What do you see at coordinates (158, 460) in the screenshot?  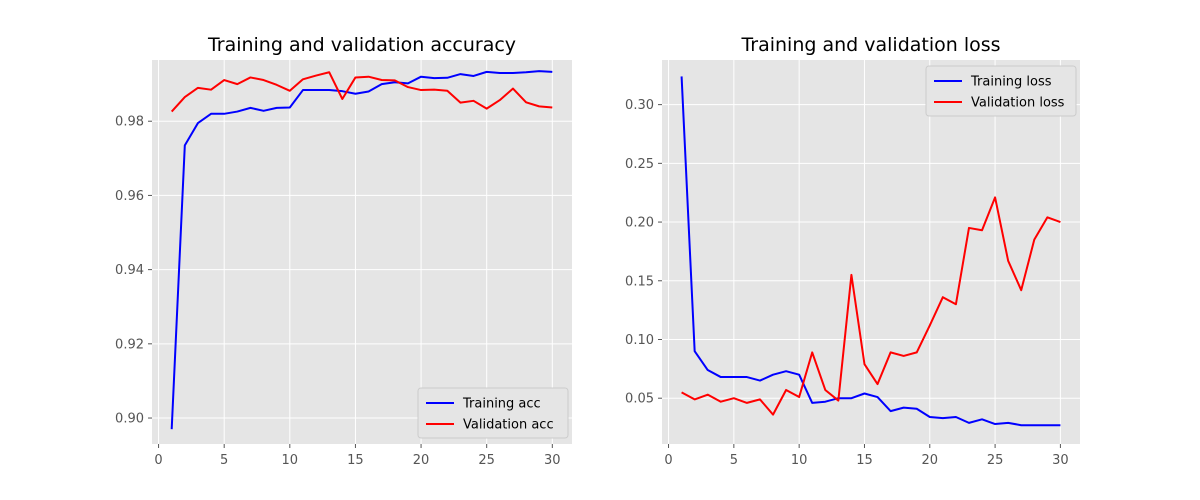 I see `accuracy-x-tick-label: 0` at bounding box center [158, 460].